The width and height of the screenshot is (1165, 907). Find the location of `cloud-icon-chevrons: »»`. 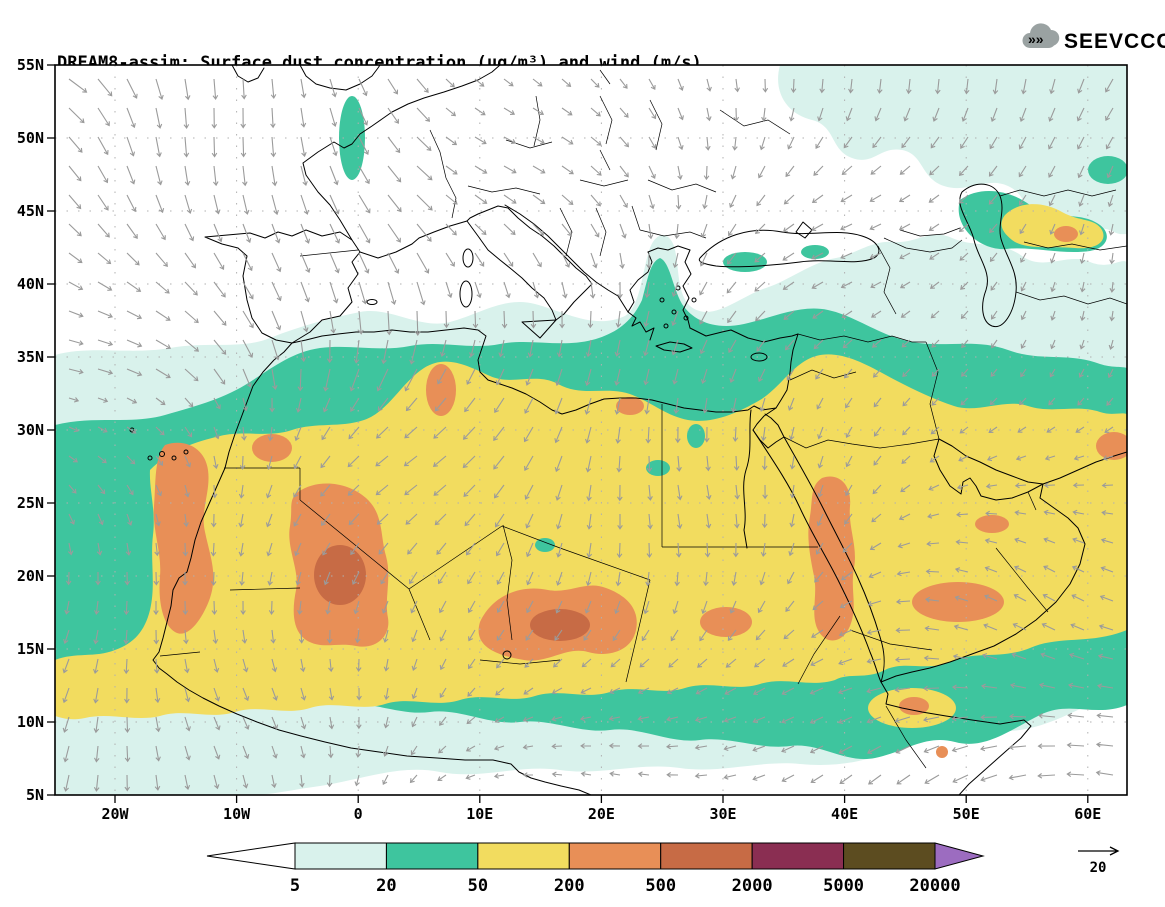

cloud-icon-chevrons: »» is located at coordinates (1036, 39).